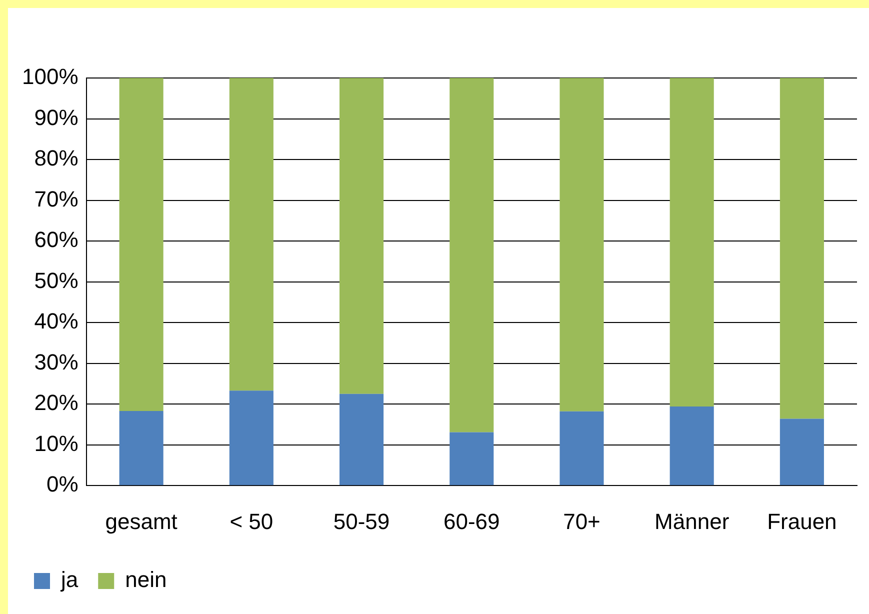 This screenshot has width=869, height=614. I want to click on y-tick-label: 20%, so click(56, 403).